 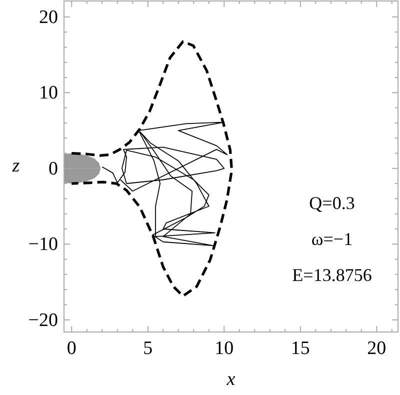 What do you see at coordinates (15, 166) in the screenshot?
I see `y-axis-title: z` at bounding box center [15, 166].